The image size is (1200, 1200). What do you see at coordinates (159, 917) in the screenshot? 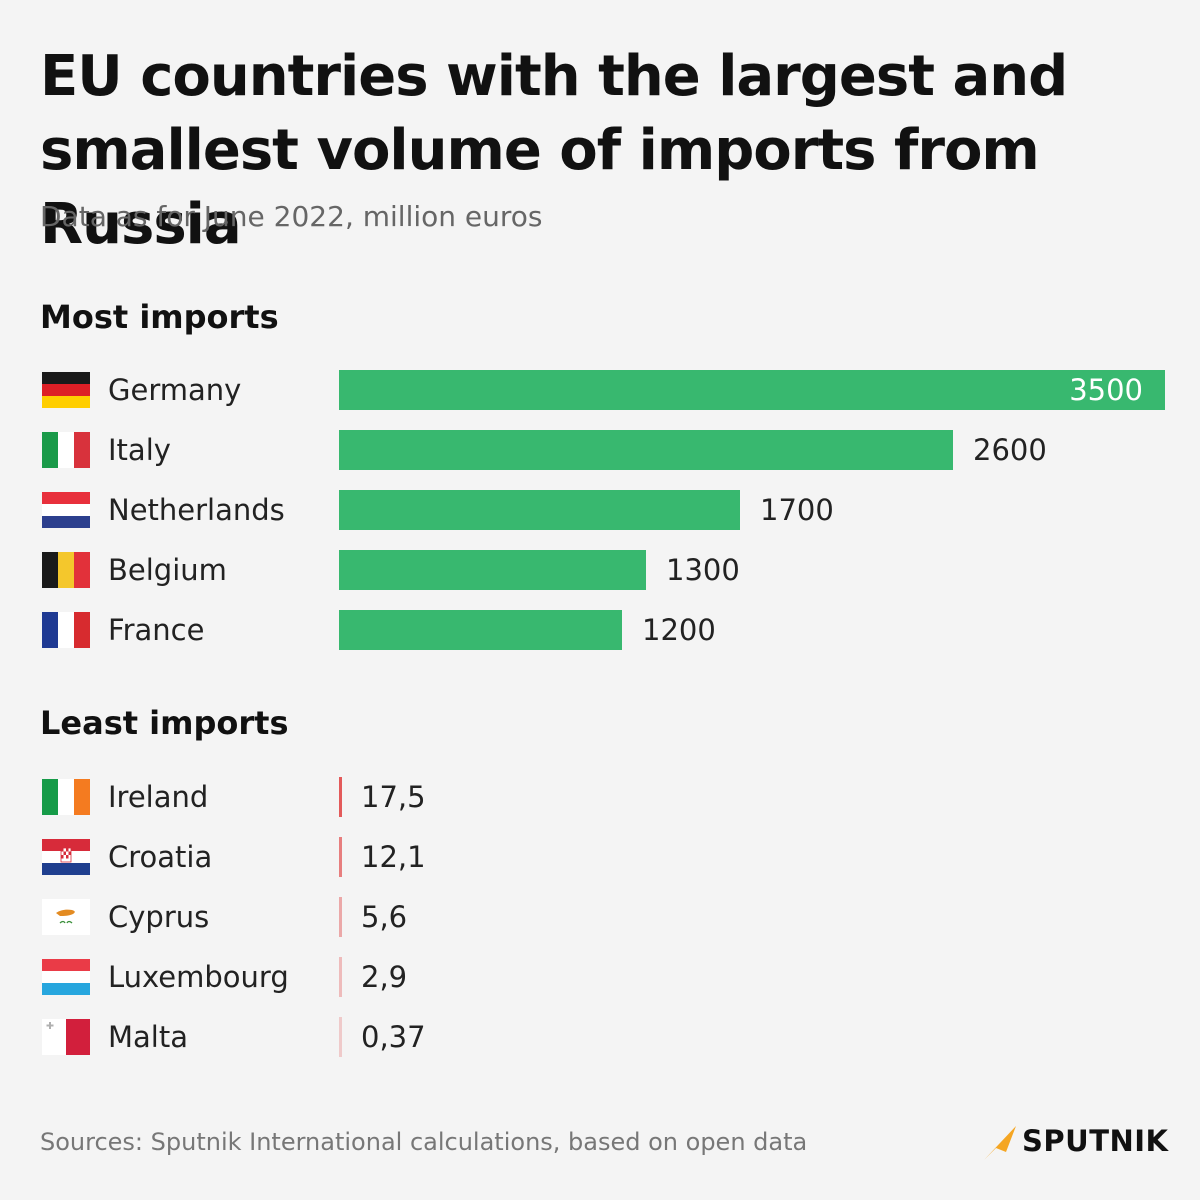
I see `country-label: Cyprus` at bounding box center [159, 917].